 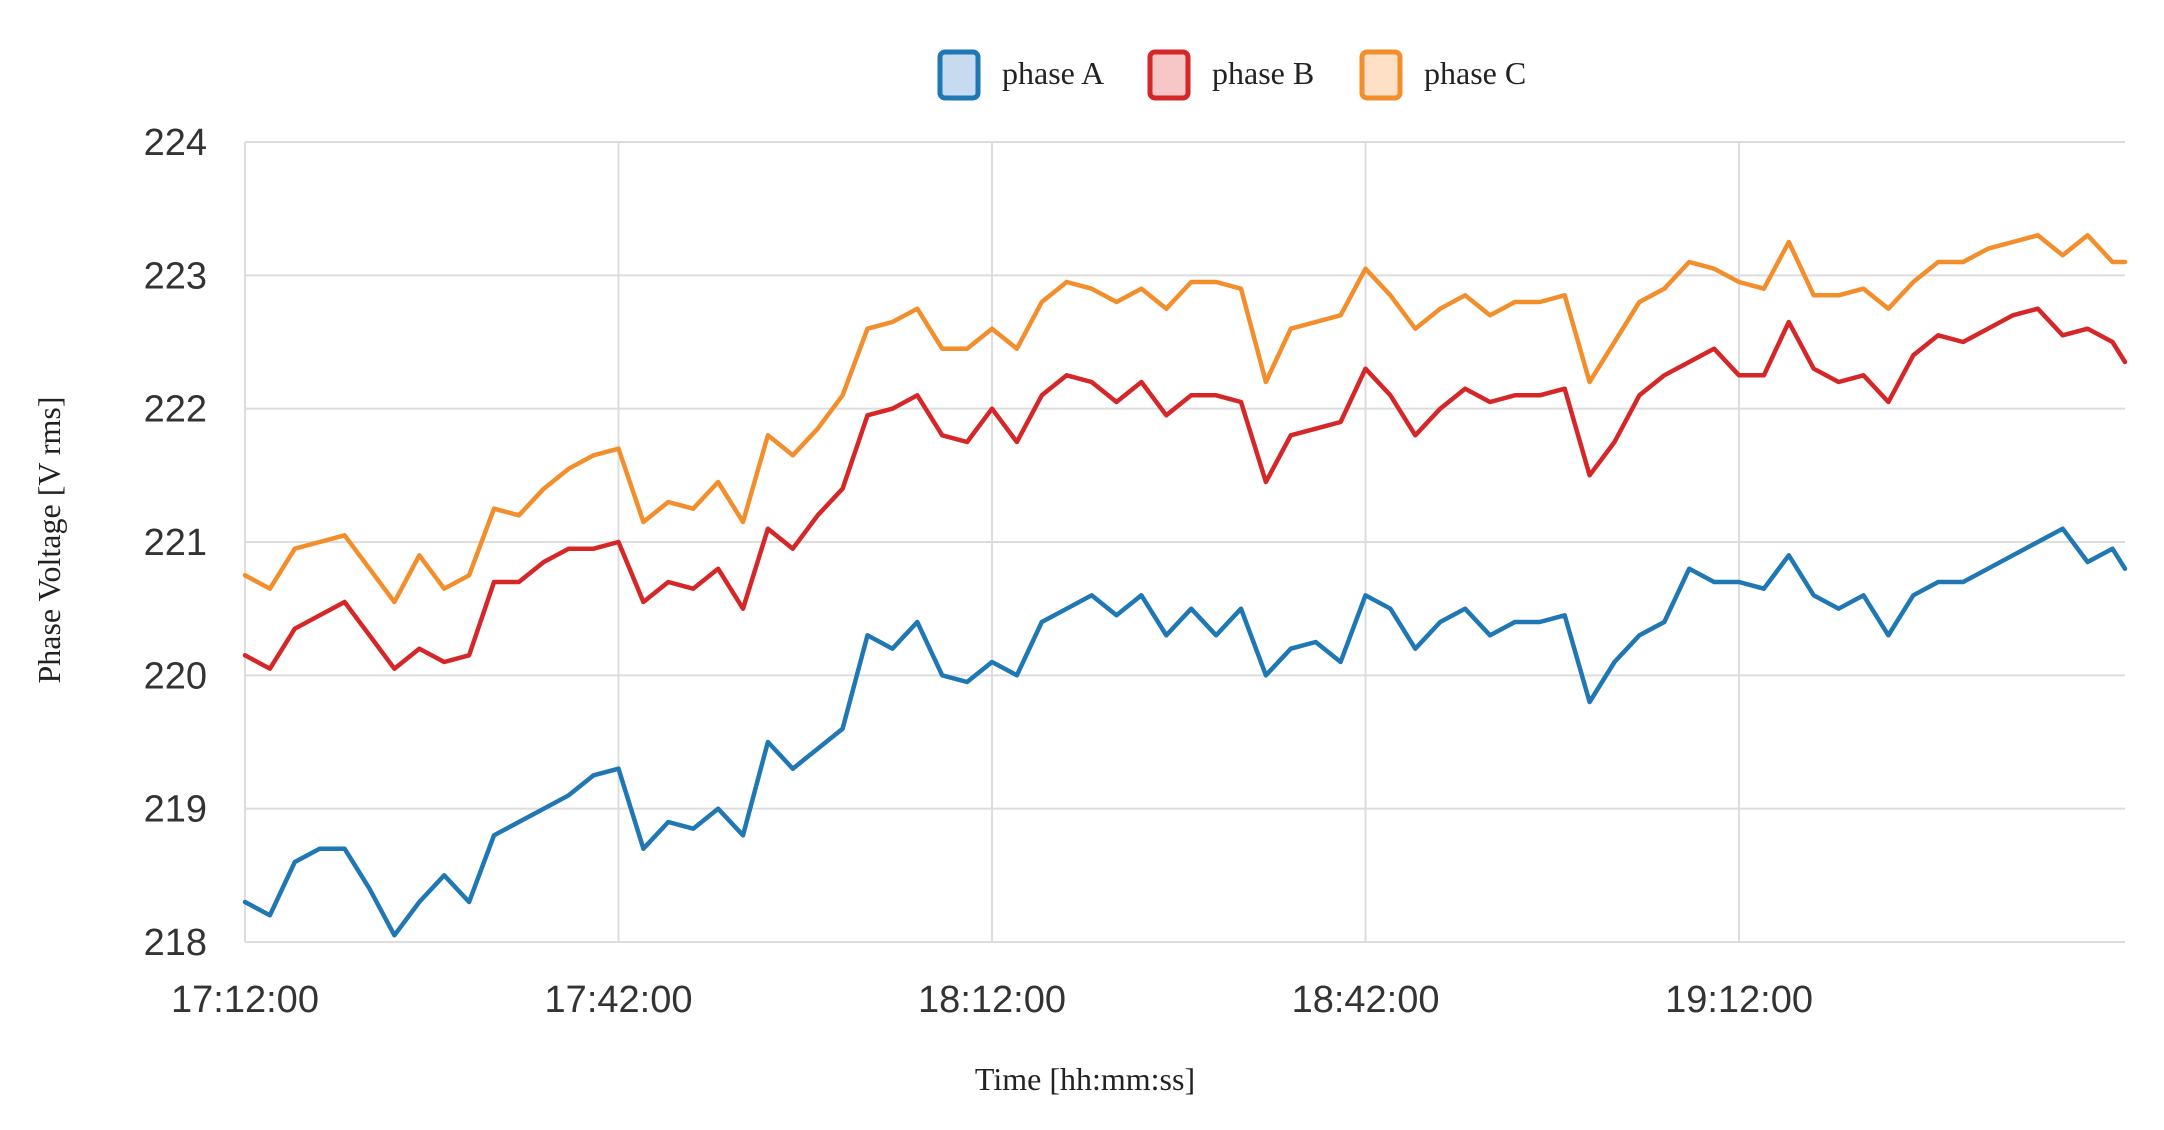 What do you see at coordinates (175, 410) in the screenshot?
I see `y-tick-label: 222` at bounding box center [175, 410].